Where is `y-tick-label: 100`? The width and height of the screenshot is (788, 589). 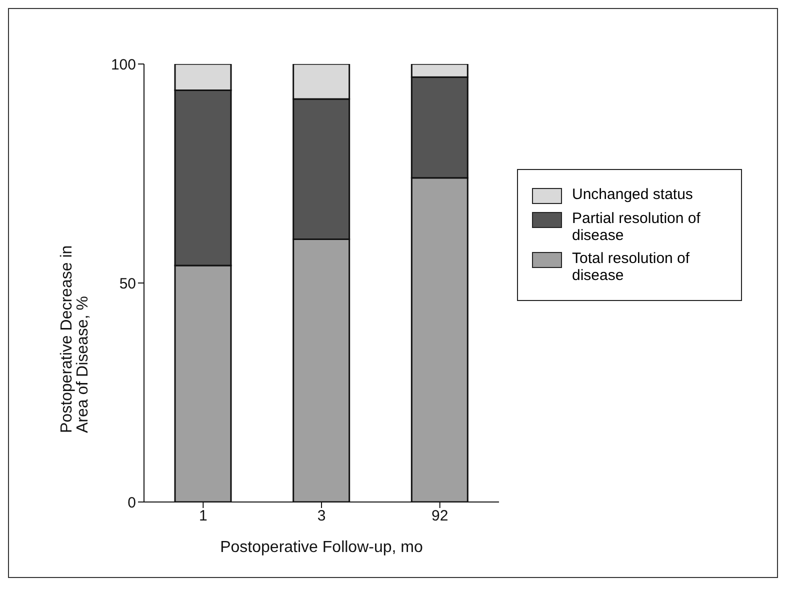 y-tick-label: 100 is located at coordinates (123, 65).